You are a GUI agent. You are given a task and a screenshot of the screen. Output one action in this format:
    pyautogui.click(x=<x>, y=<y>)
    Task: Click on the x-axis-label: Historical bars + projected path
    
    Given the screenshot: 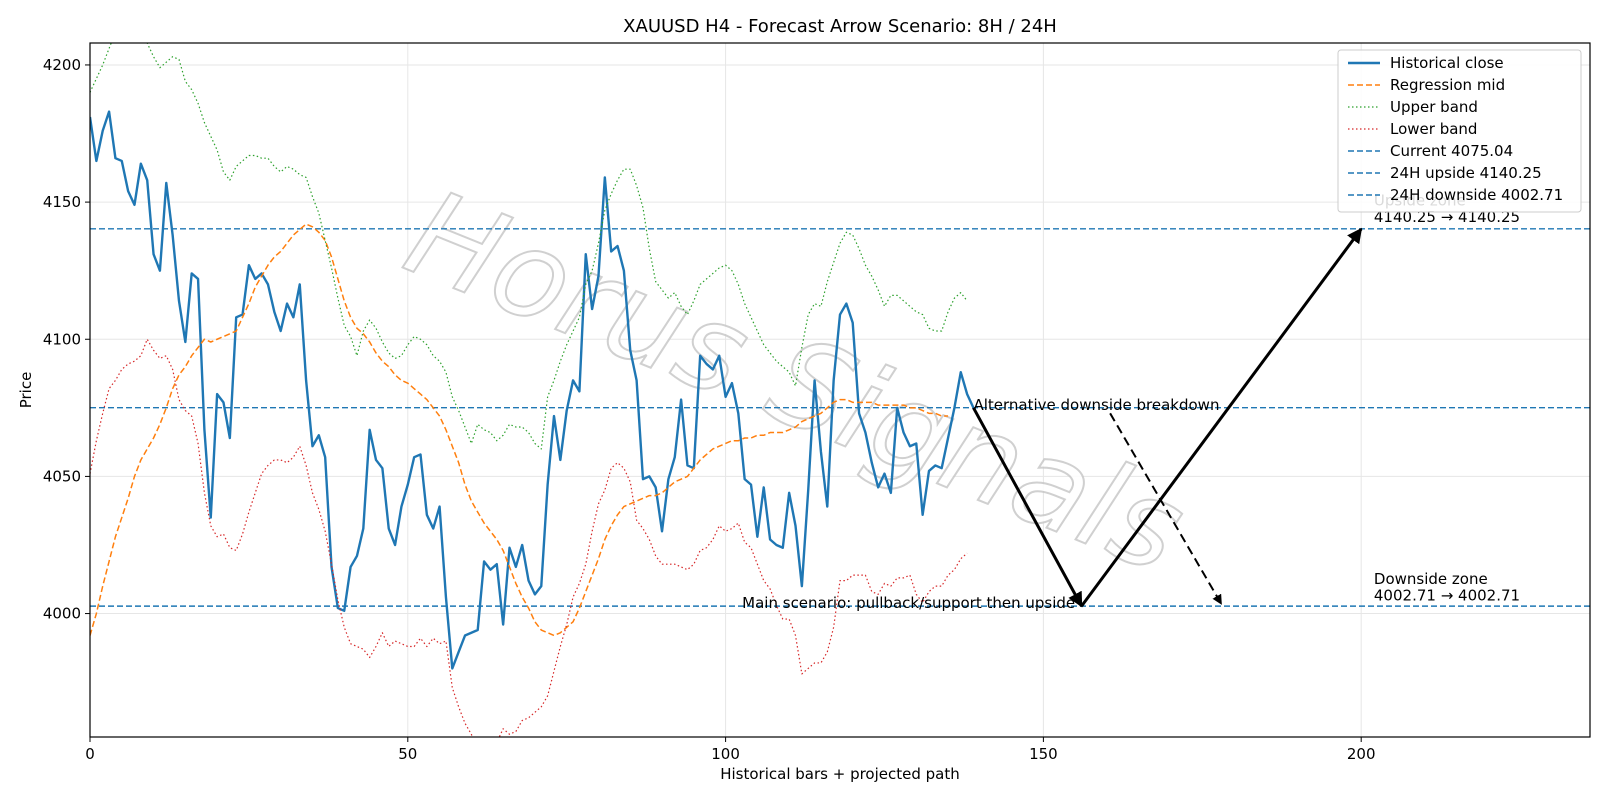 What is the action you would take?
    pyautogui.click(x=840, y=774)
    